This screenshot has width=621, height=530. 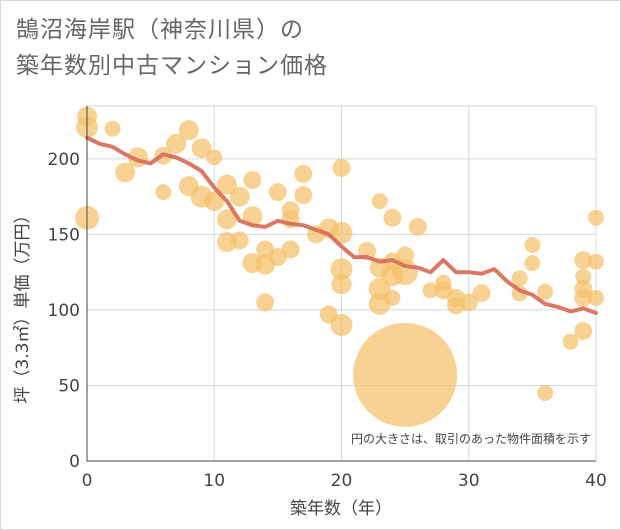 I want to click on y-tick-label: 200, so click(x=64, y=160).